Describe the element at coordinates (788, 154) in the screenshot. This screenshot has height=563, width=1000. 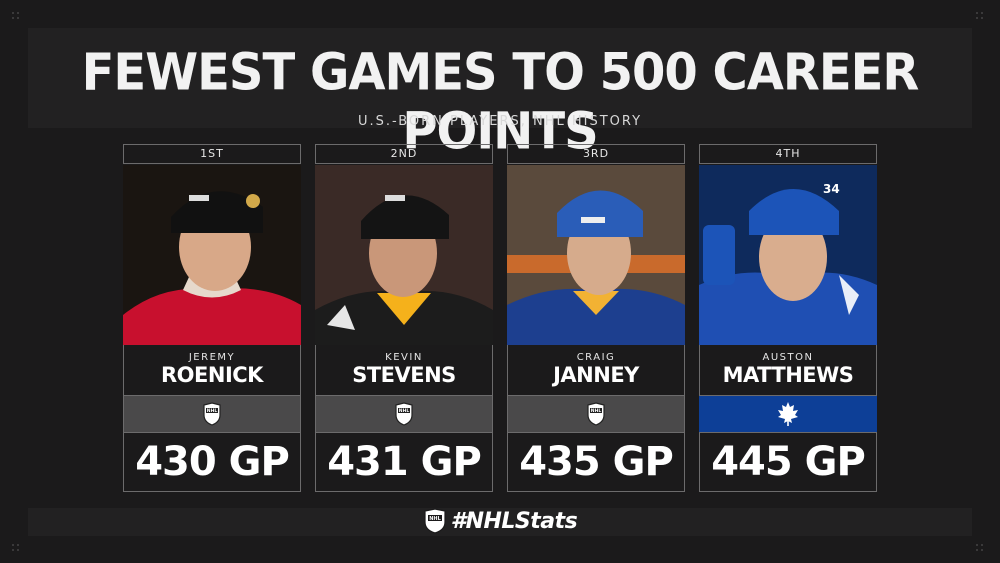
I see `rank-label: 4TH` at that location.